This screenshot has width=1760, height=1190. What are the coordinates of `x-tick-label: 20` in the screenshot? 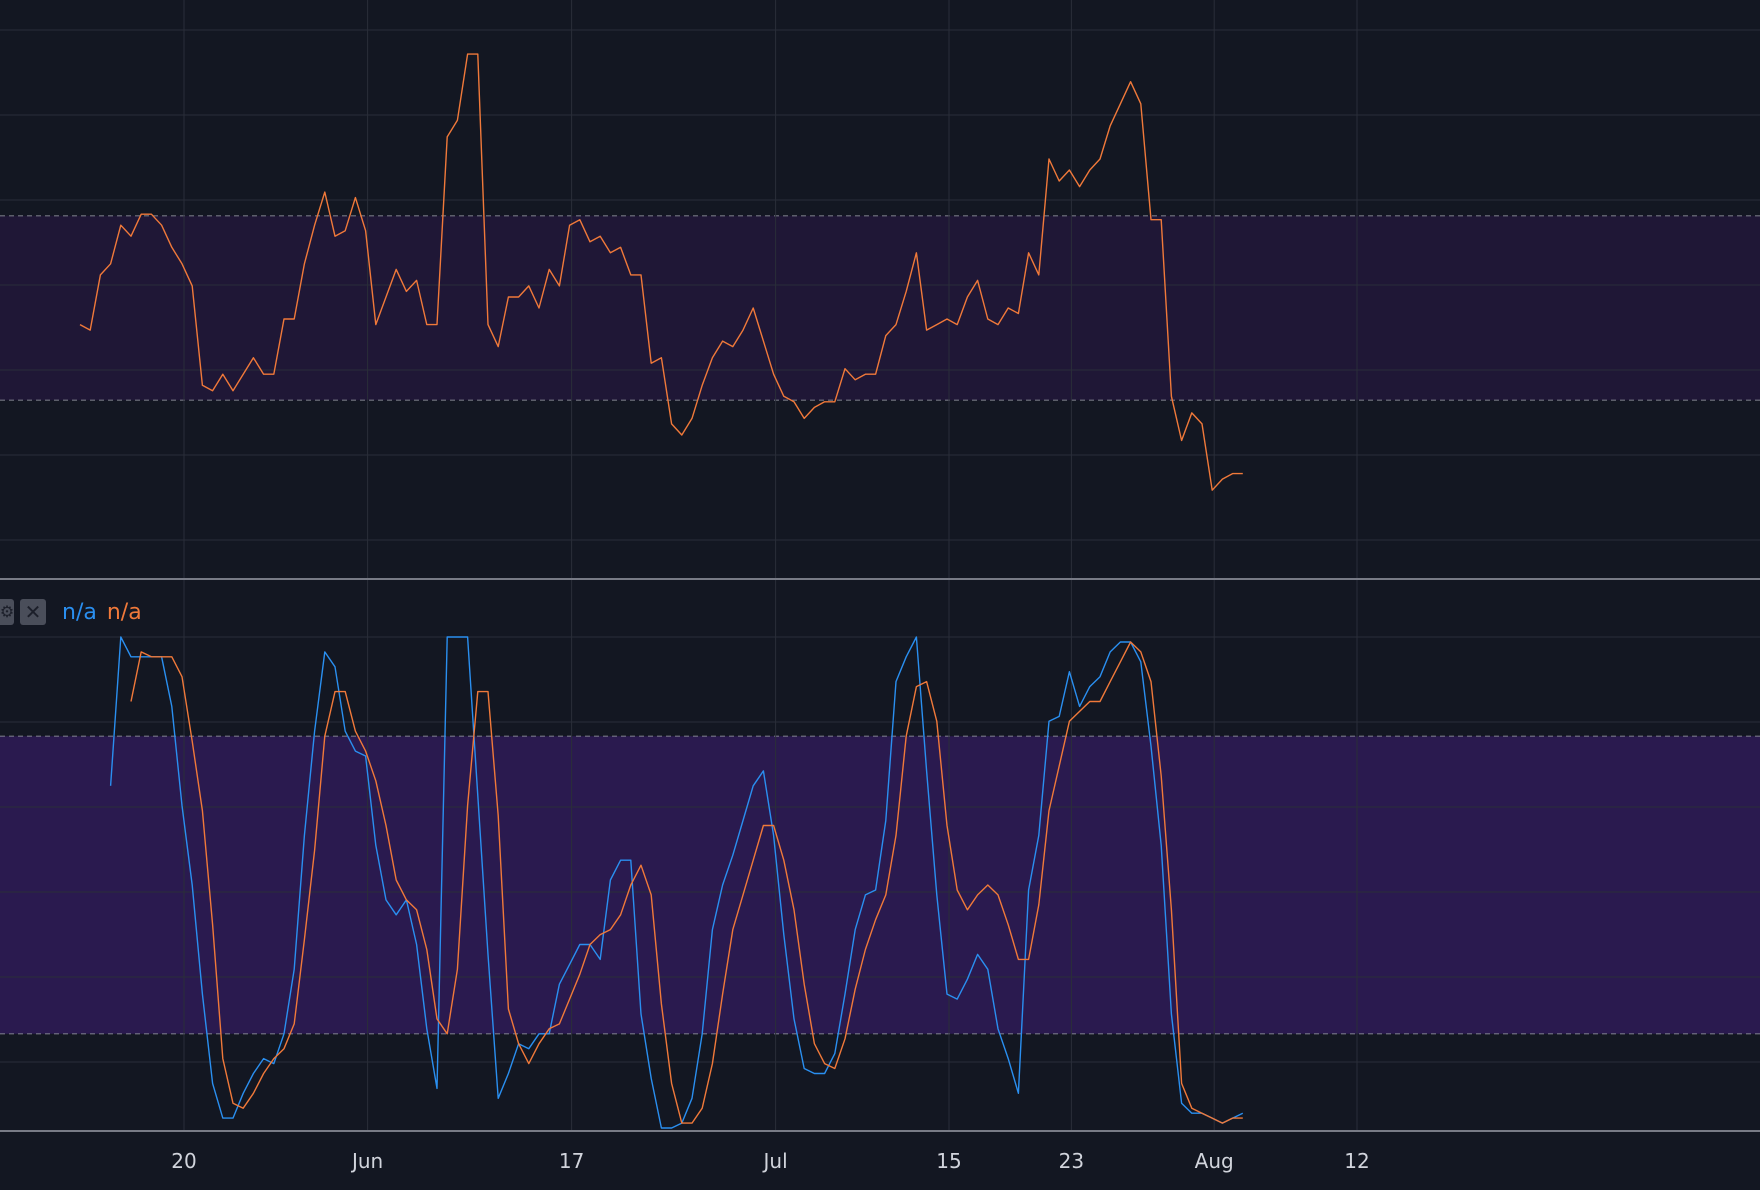 It's located at (183, 1161).